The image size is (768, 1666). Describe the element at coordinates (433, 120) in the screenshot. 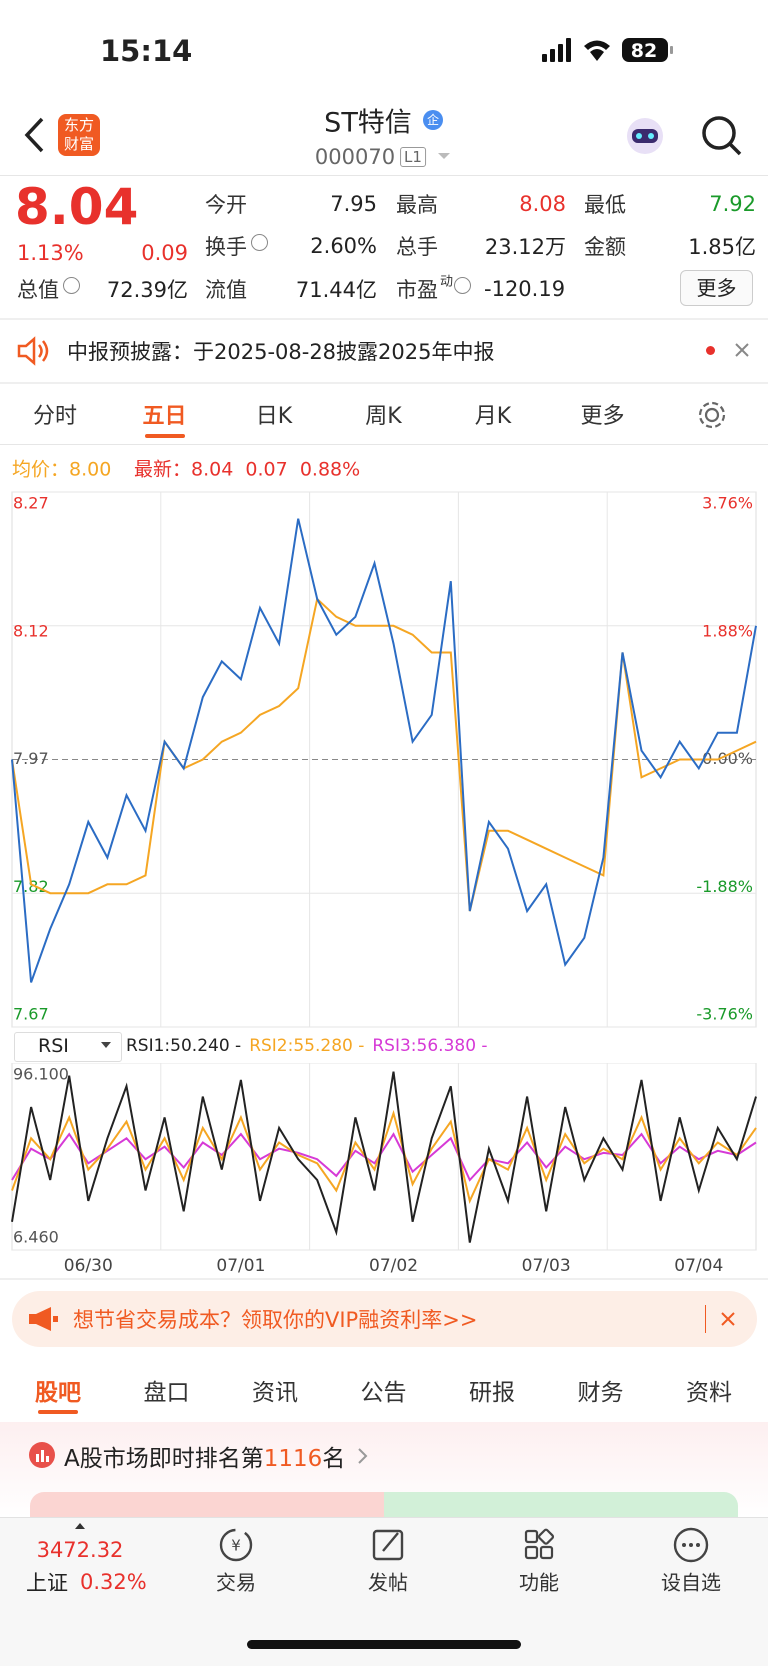

I see `badge: 企` at that location.